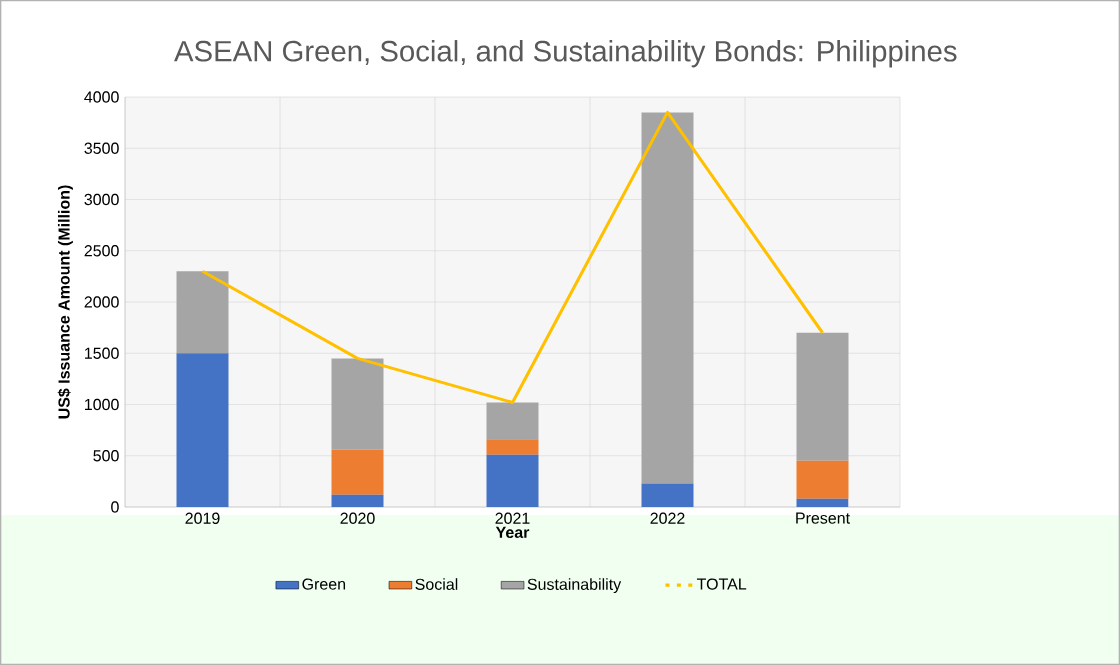 The height and width of the screenshot is (665, 1120). Describe the element at coordinates (102, 353) in the screenshot. I see `y-tick-label: 1500` at that location.